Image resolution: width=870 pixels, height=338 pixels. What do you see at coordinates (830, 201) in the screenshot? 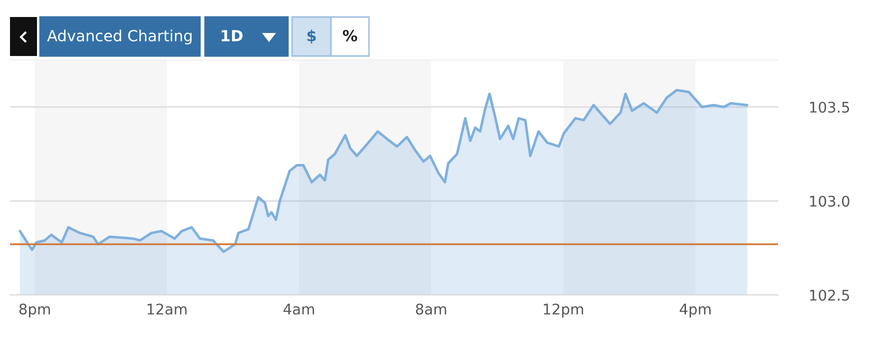
I see `y-tick-label: 103.0` at bounding box center [830, 201].